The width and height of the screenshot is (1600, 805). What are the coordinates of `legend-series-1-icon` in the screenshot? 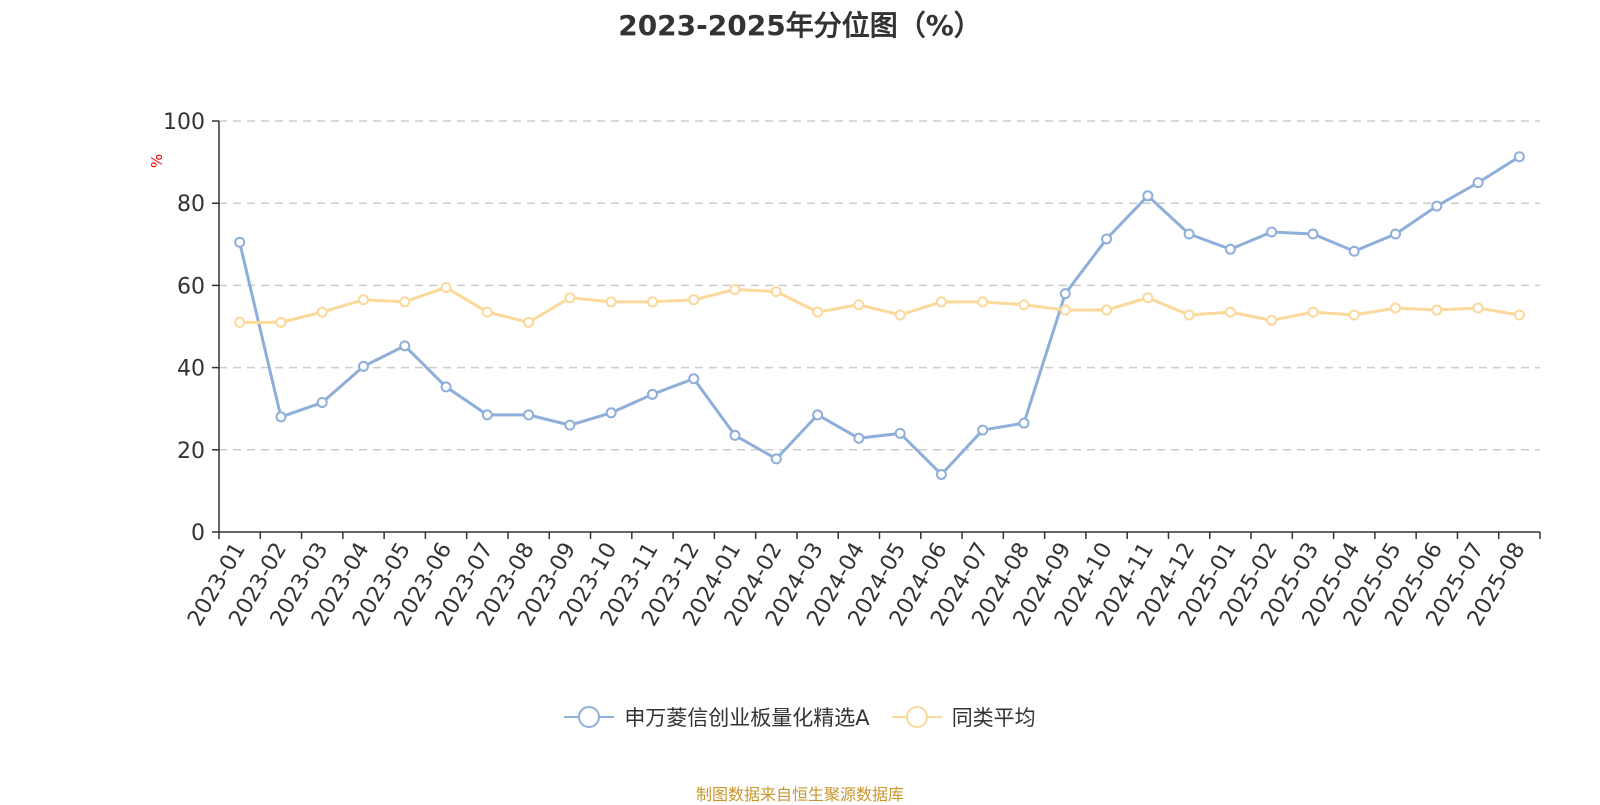 It's located at (589, 717).